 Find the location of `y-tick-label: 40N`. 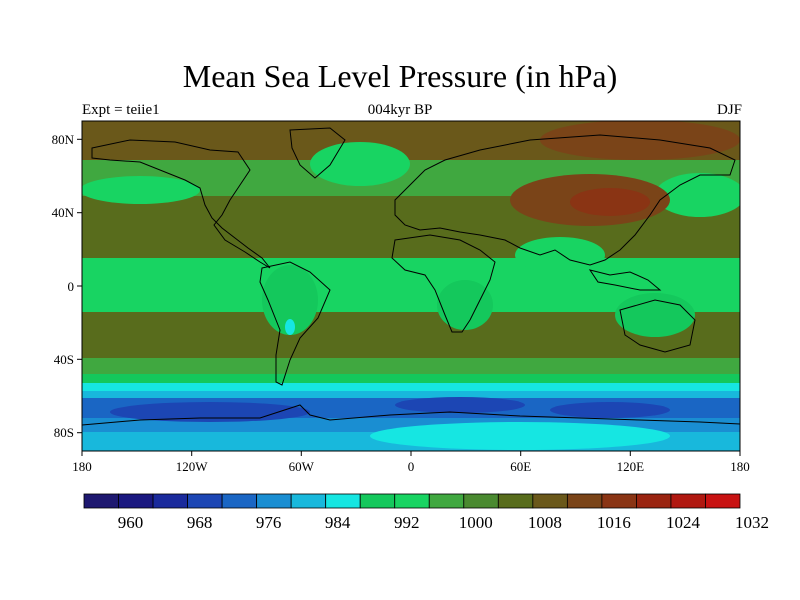

y-tick-label: 40N is located at coordinates (63, 212).